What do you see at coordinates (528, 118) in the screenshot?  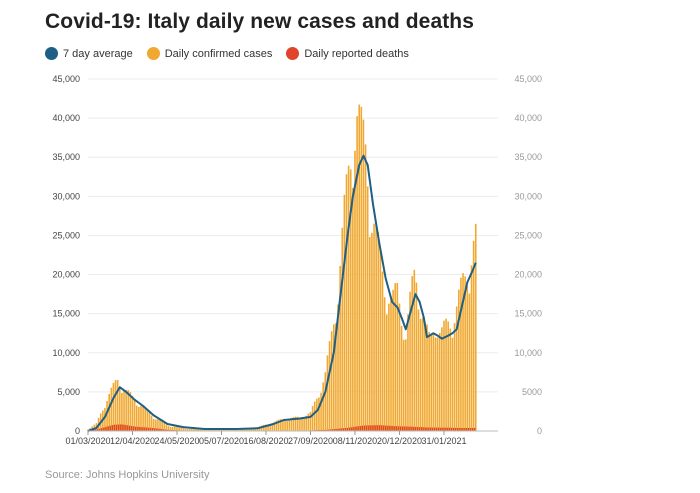 I see `right-tick-label: 40,000` at bounding box center [528, 118].